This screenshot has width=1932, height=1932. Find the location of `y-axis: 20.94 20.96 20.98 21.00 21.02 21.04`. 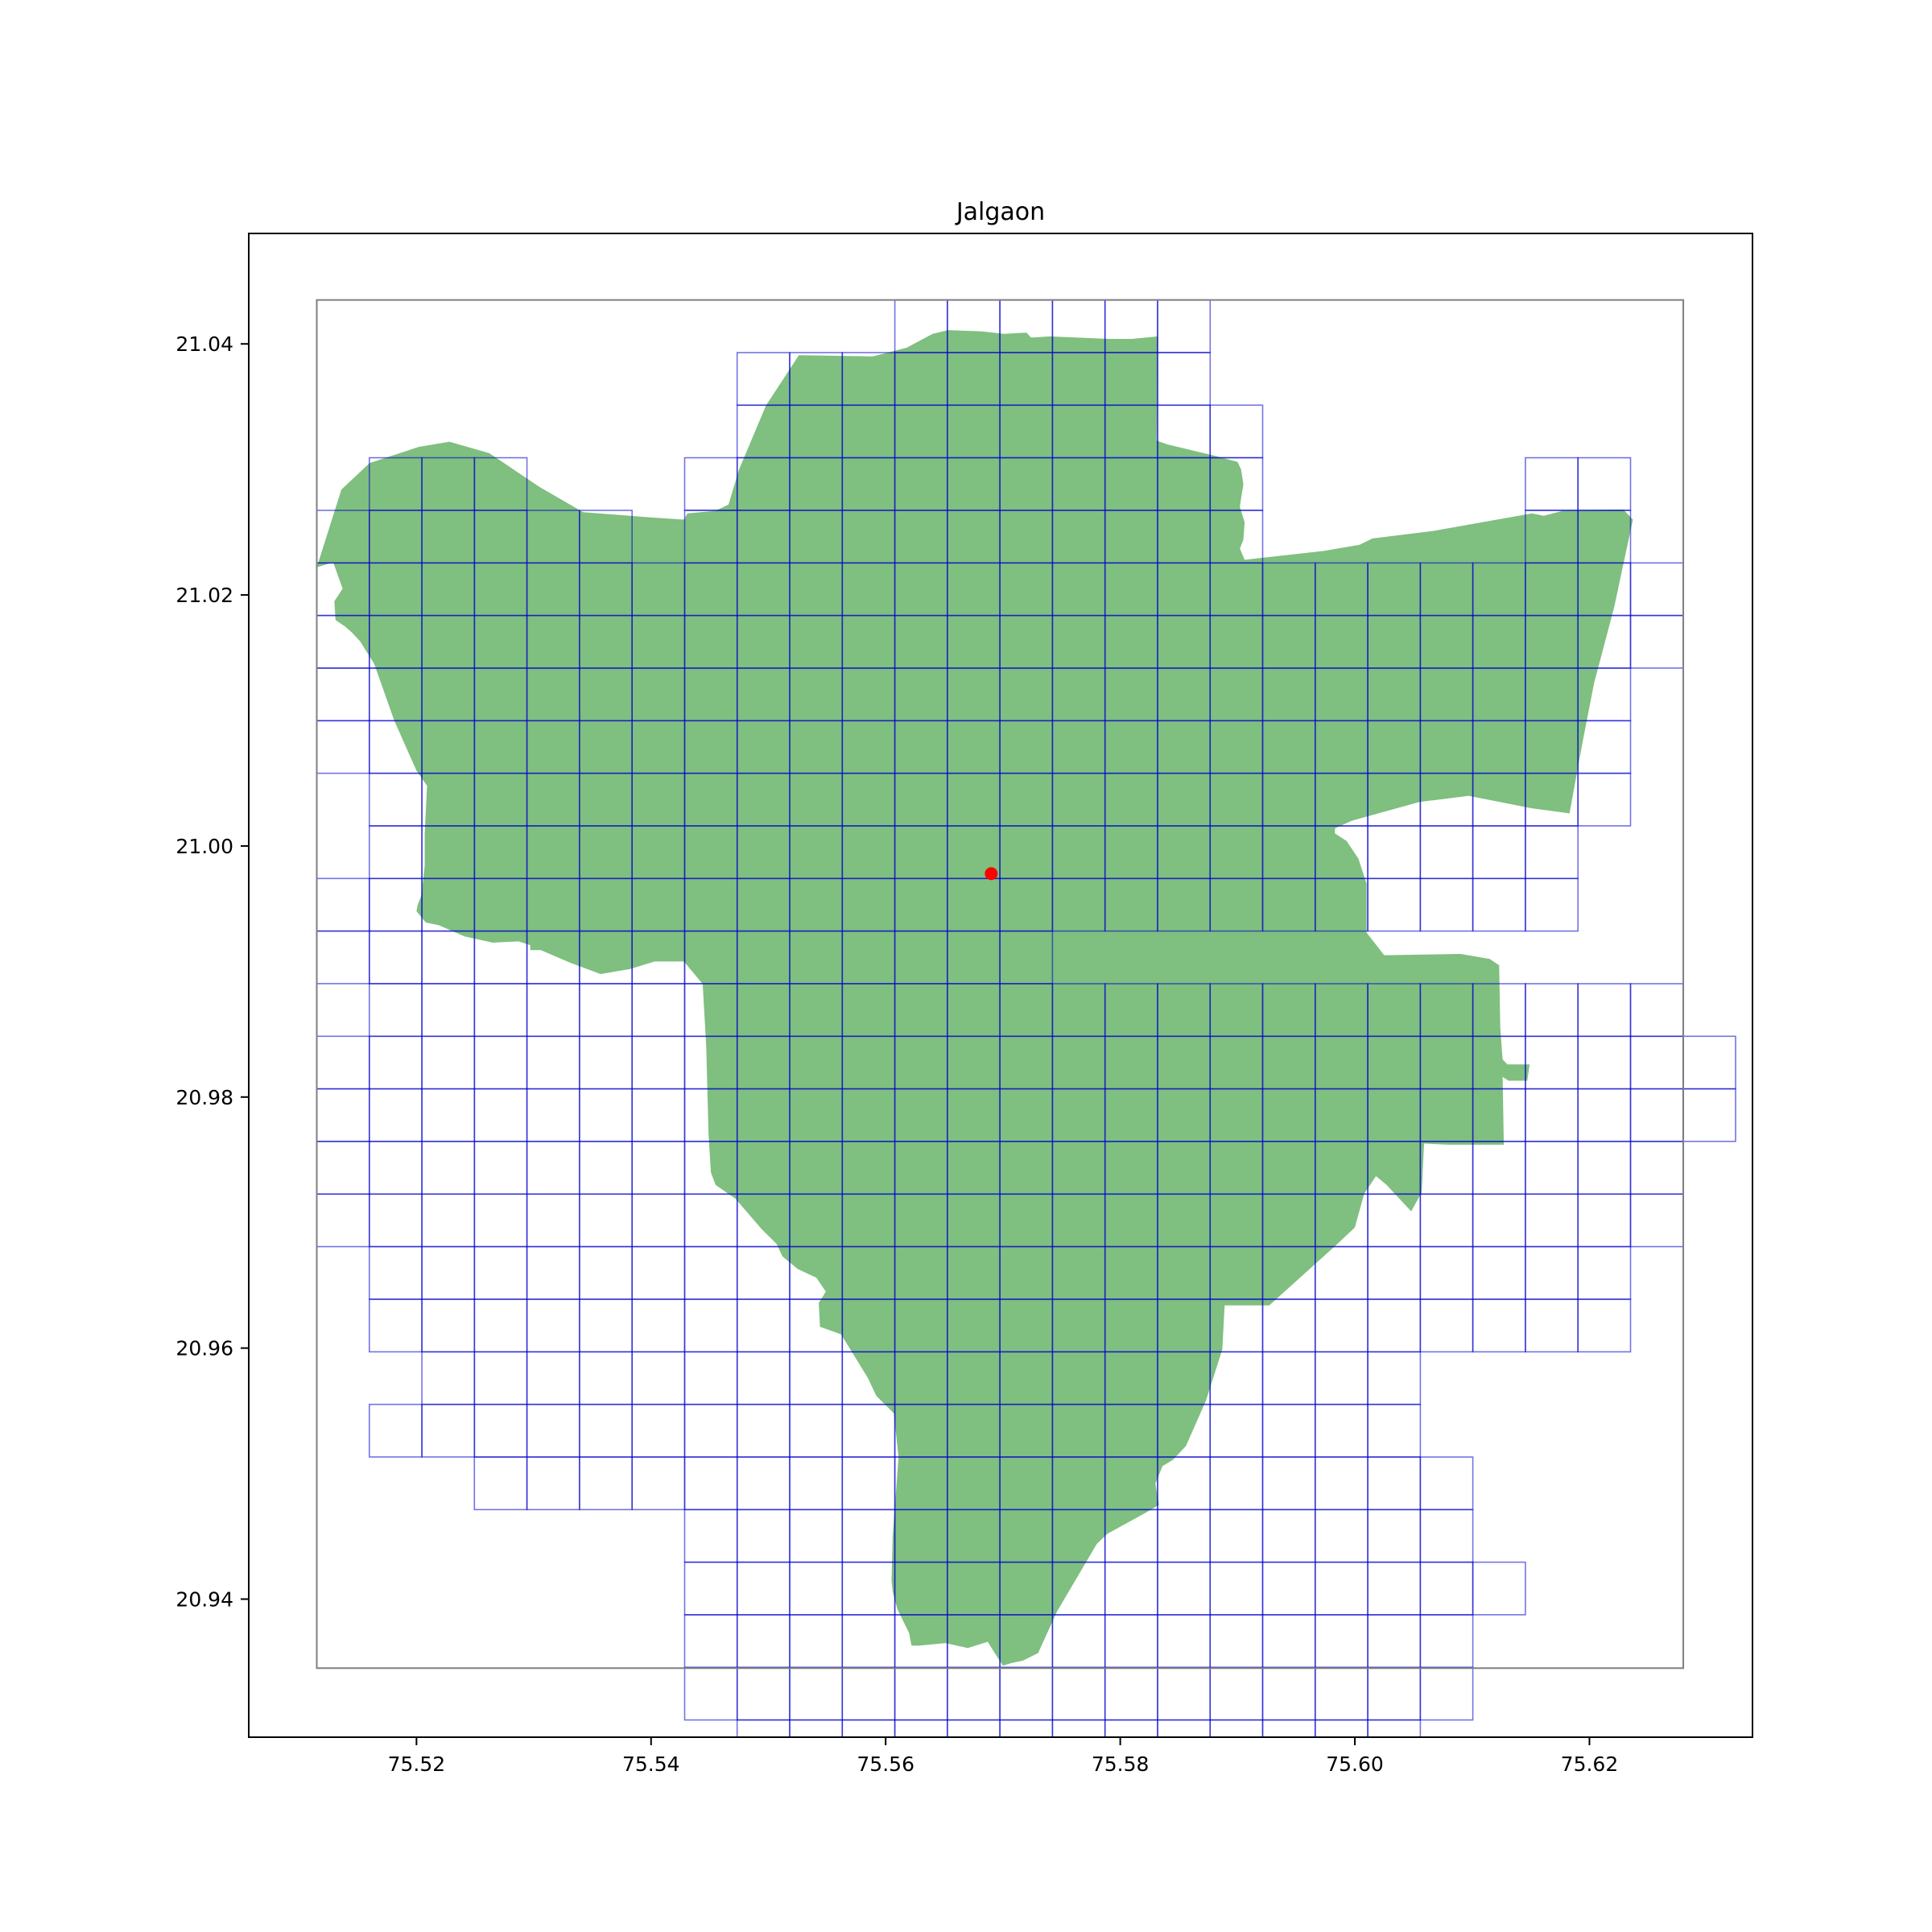

y-axis: 20.94 20.96 20.98 21.00 21.02 21.04 is located at coordinates (212, 971).